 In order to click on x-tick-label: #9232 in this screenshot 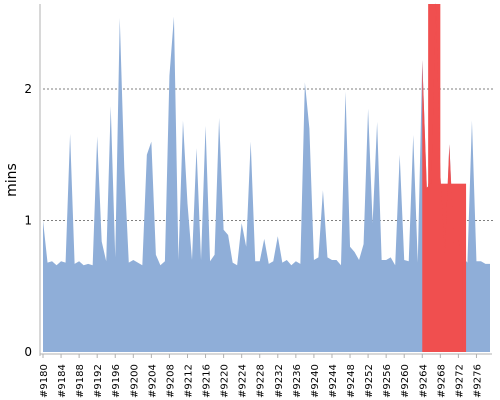, I will do `click(279, 381)`.